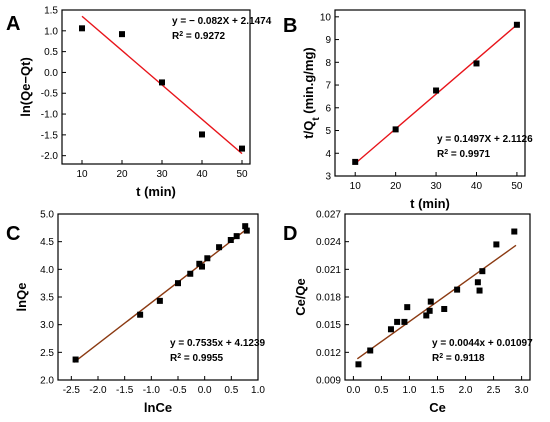 Image resolution: width=550 pixels, height=422 pixels. What do you see at coordinates (328, 242) in the screenshot?
I see `y-tick-label: 0.024` at bounding box center [328, 242].